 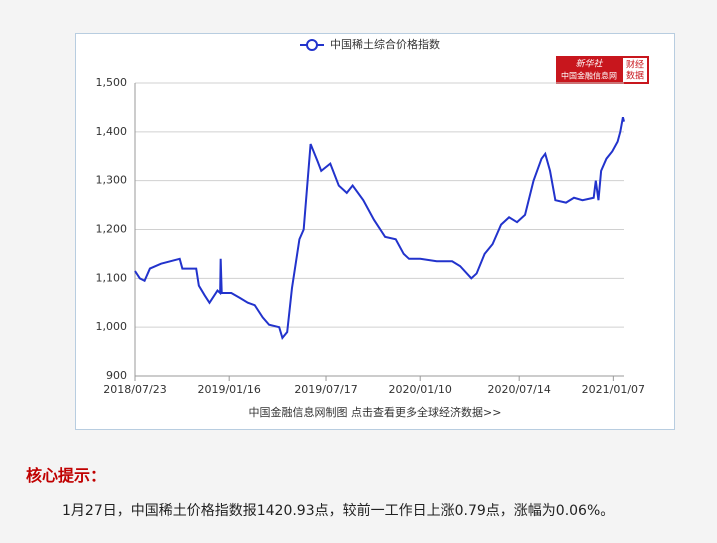 I want to click on y-tick-label: 1,400, so click(x=112, y=131).